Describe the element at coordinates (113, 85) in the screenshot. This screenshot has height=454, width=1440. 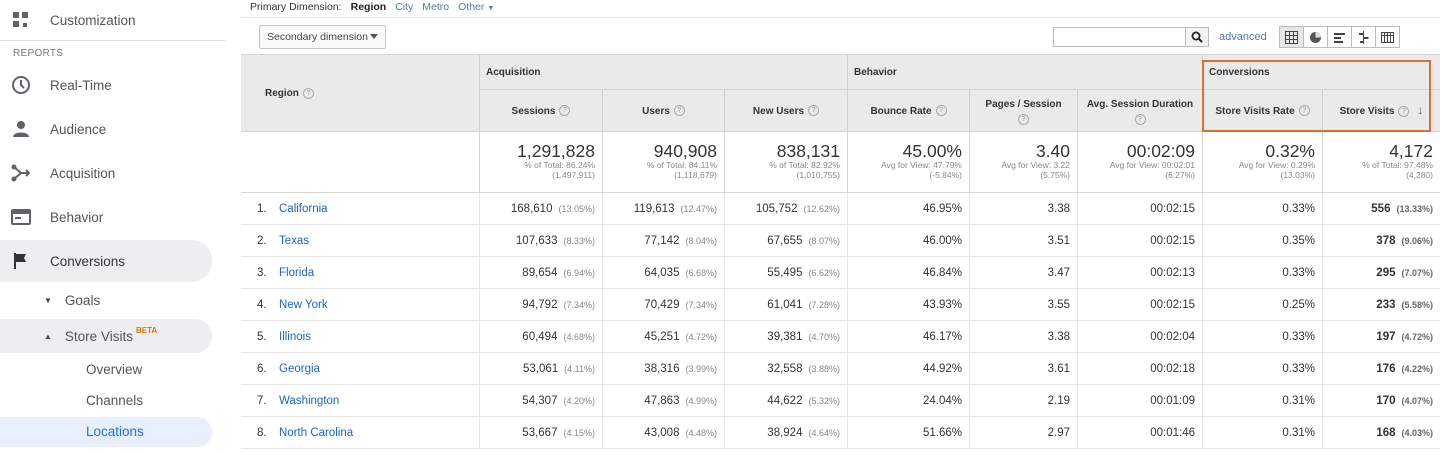
I see `sidebar-item-realtime: Real-Time` at that location.